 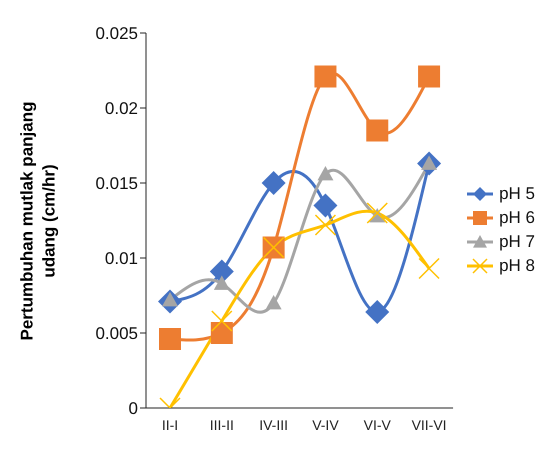 I want to click on y-tick-label: 0.015, so click(x=116, y=184).